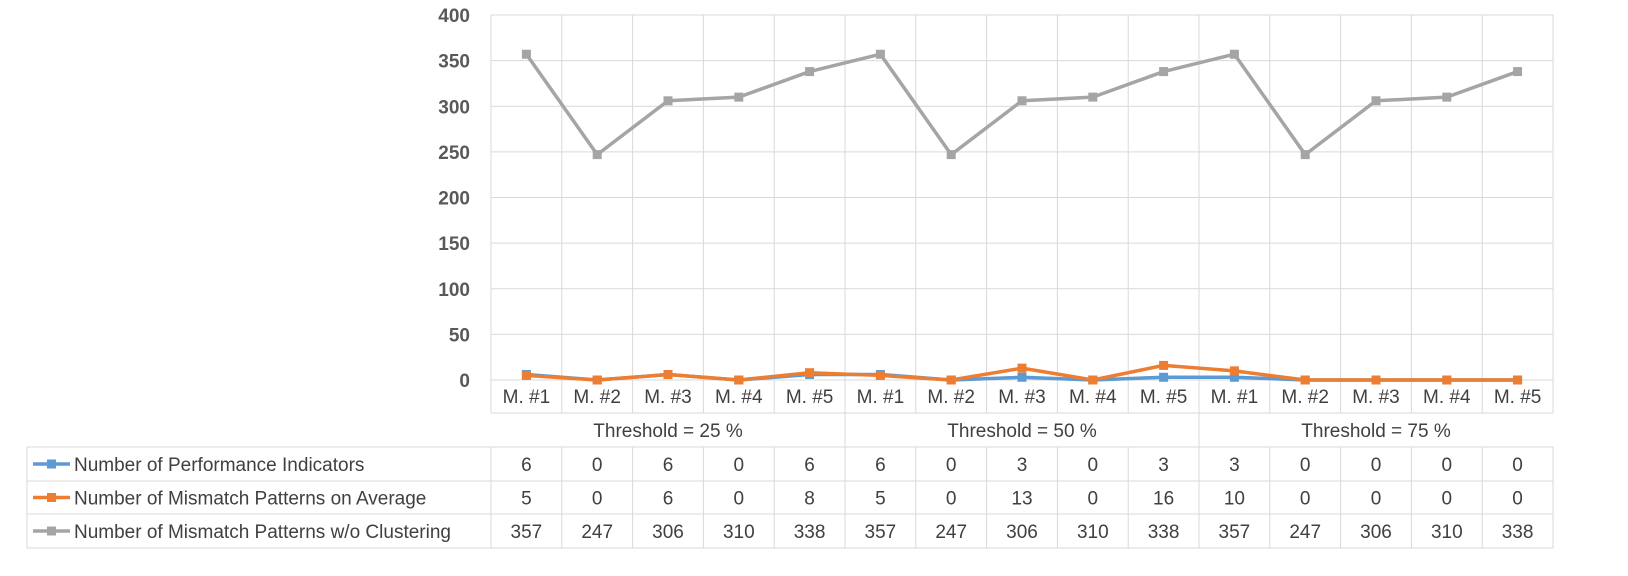 The width and height of the screenshot is (1628, 576). Describe the element at coordinates (250, 499) in the screenshot. I see `legend-label: Number of Mismatch Patterns on Average` at that location.